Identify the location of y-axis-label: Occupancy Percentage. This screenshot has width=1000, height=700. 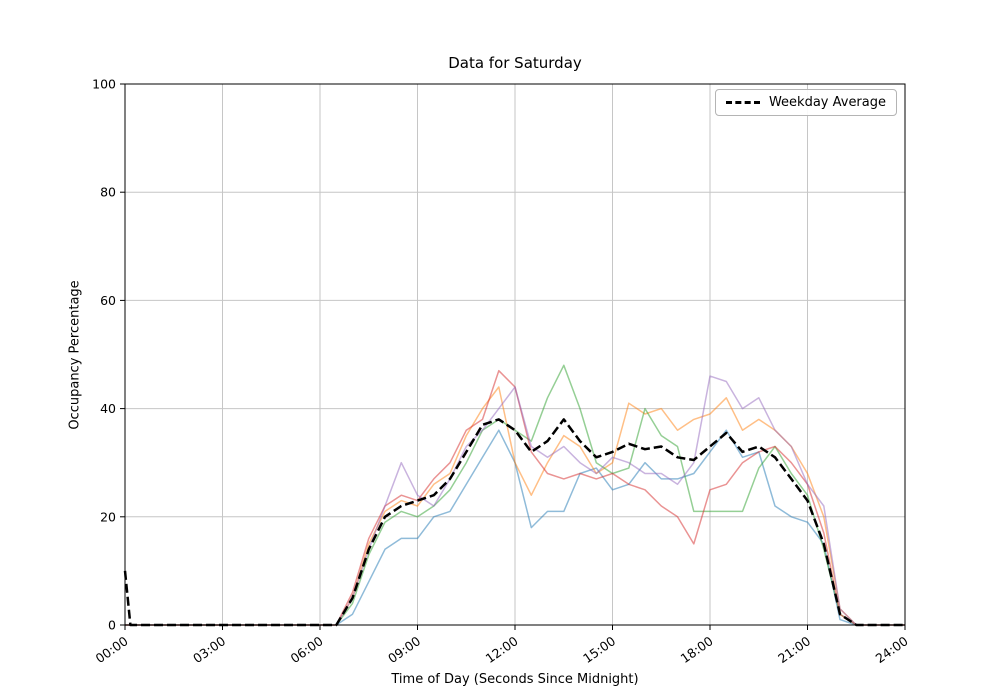
(75, 355).